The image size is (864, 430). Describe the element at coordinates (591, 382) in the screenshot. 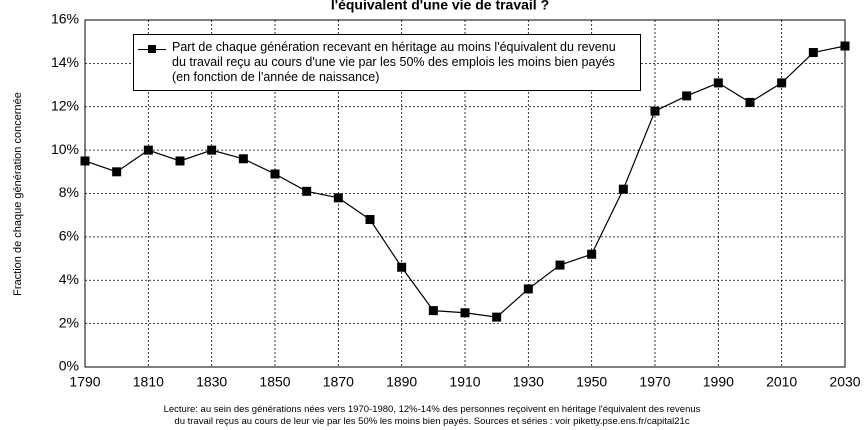

I see `x-tick-label: 1950` at that location.